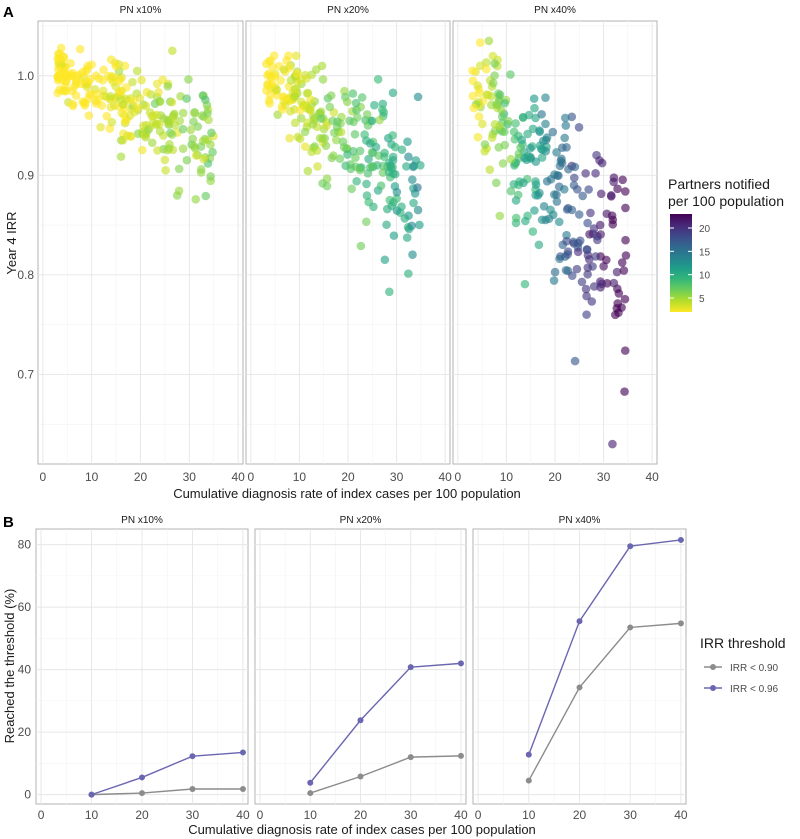 This screenshot has height=839, width=800. What do you see at coordinates (141, 10) in the screenshot?
I see `facet-strip-label: PN x10%` at bounding box center [141, 10].